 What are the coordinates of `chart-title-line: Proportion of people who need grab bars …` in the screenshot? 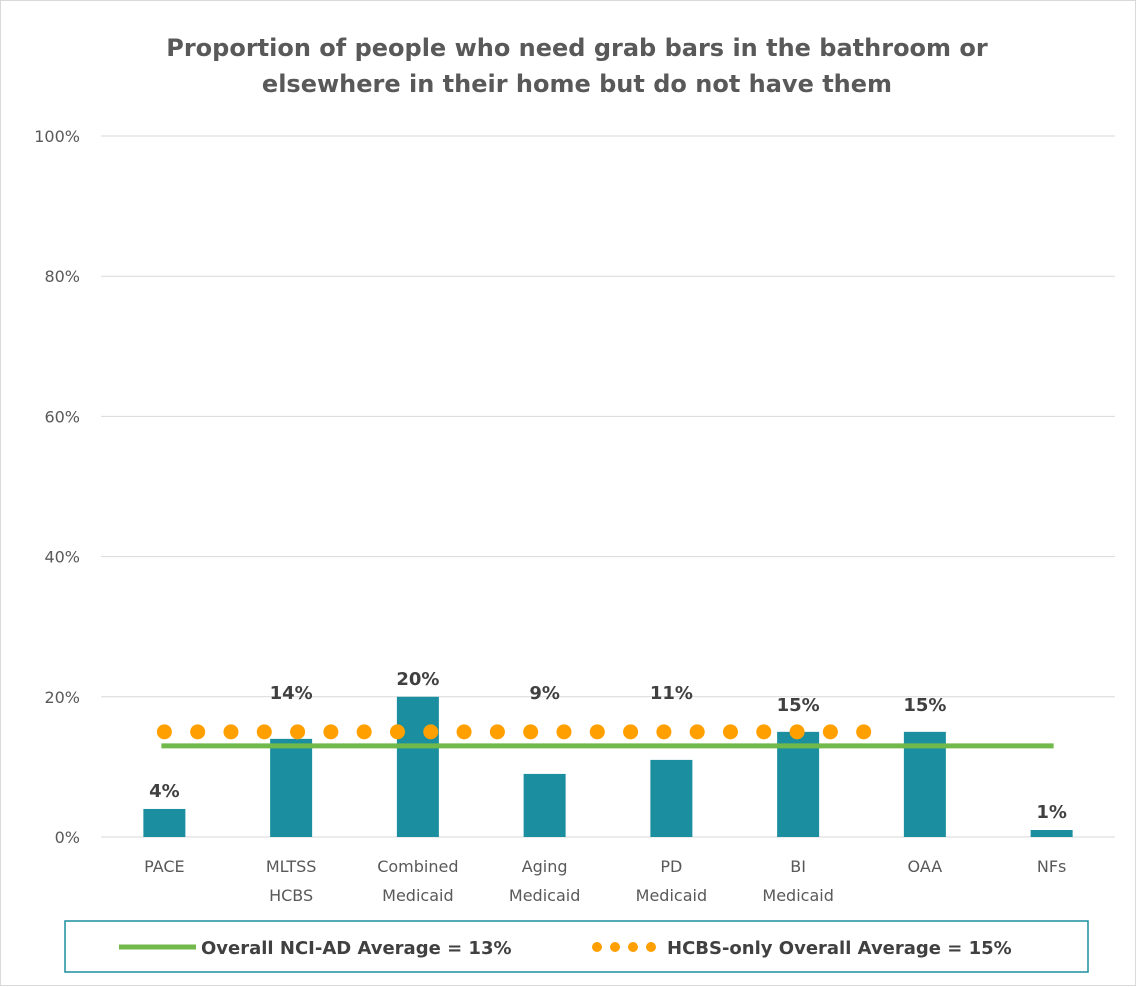 It's located at (577, 48).